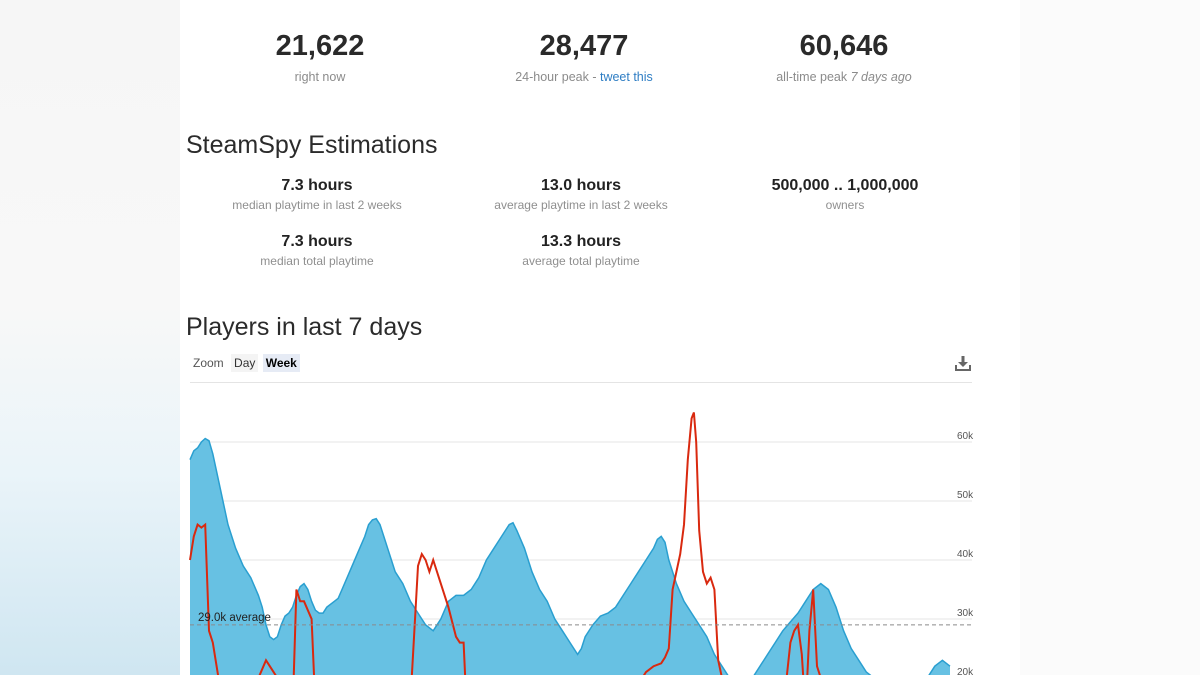 This screenshot has width=1200, height=675. I want to click on download-button, so click(963, 363).